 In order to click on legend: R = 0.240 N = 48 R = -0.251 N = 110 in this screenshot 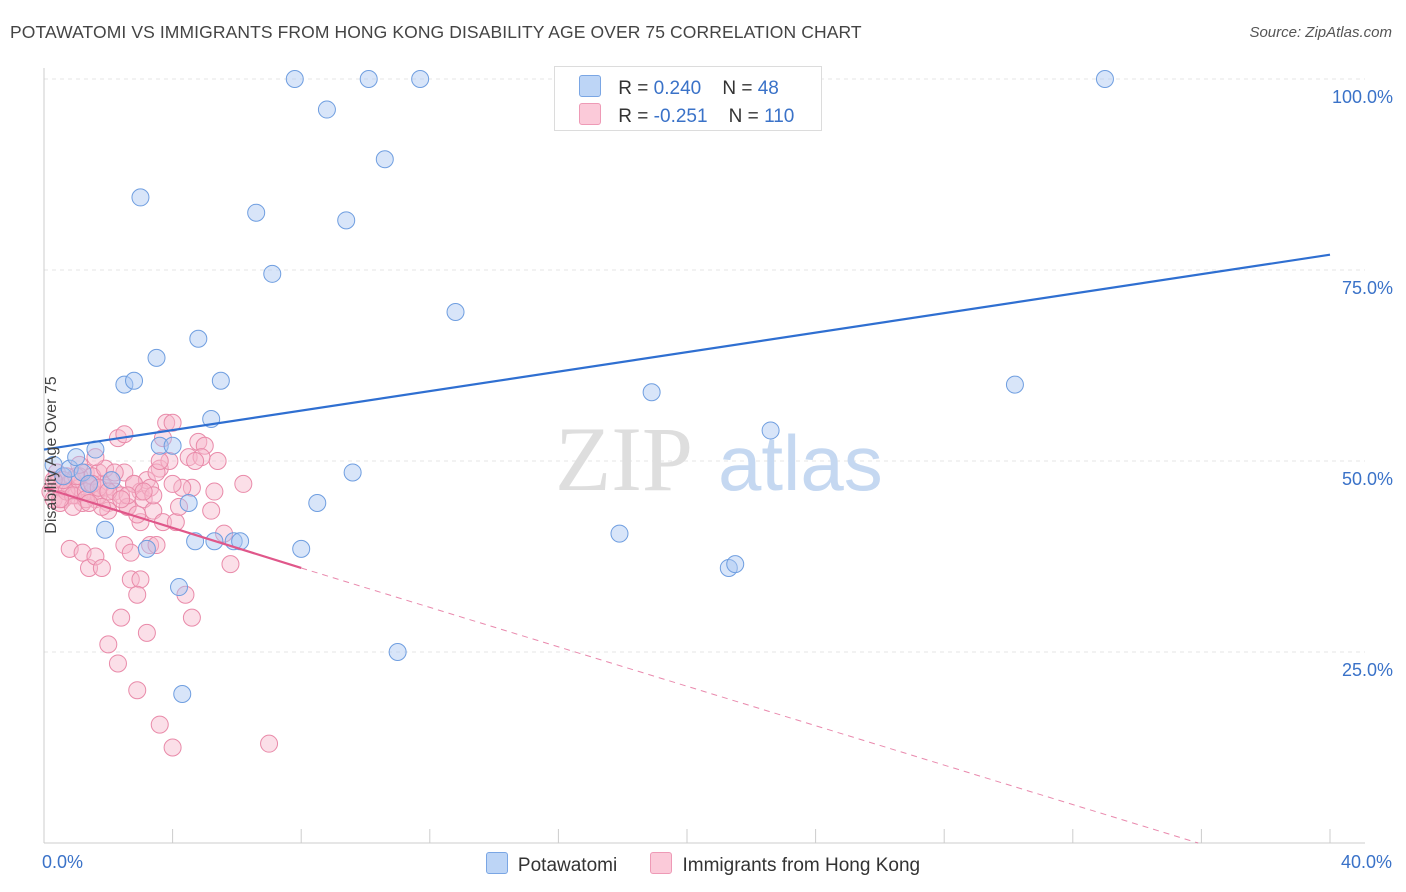, I will do `click(688, 98)`.